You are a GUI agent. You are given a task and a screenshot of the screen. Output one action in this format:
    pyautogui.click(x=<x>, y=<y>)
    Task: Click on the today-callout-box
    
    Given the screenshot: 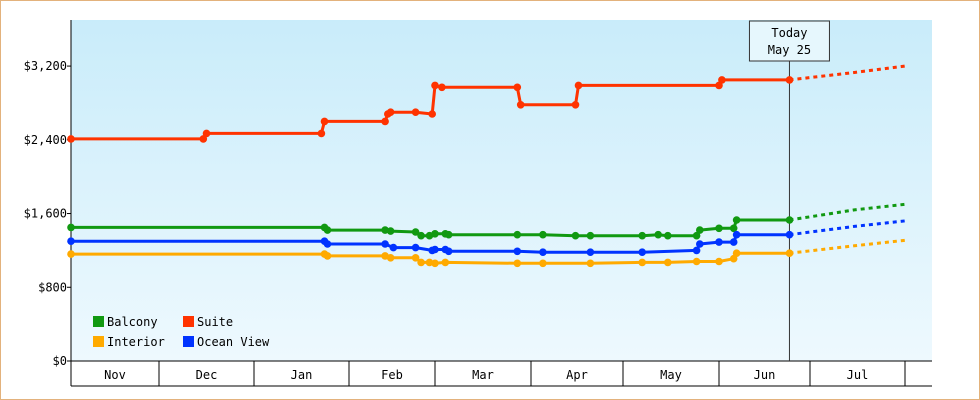 What is the action you would take?
    pyautogui.click(x=789, y=41)
    